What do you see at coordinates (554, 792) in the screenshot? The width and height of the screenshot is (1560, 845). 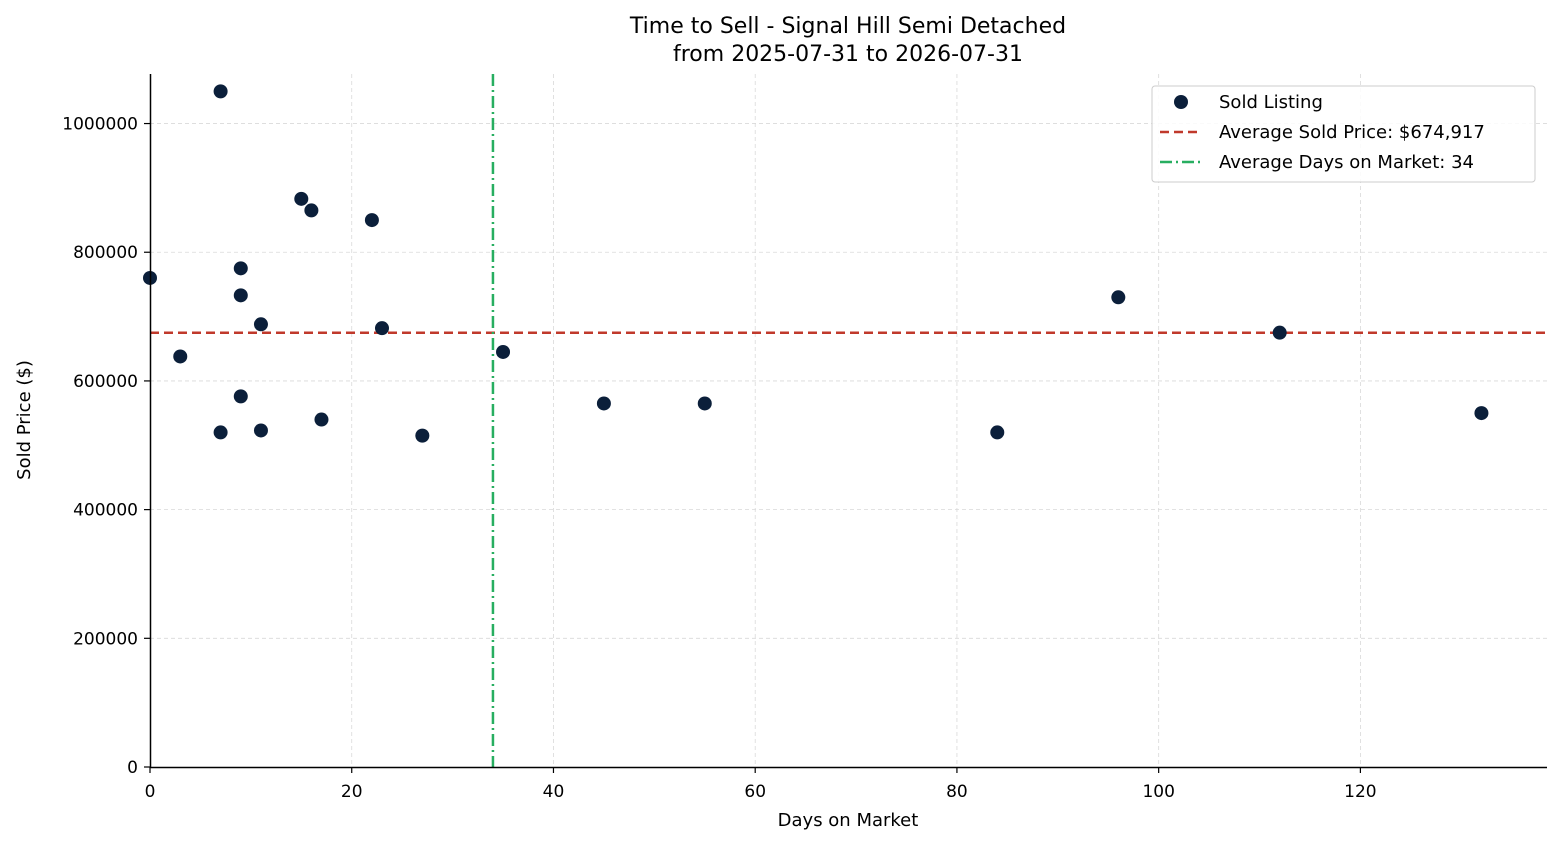 I see `x-tick-label: 40` at bounding box center [554, 792].